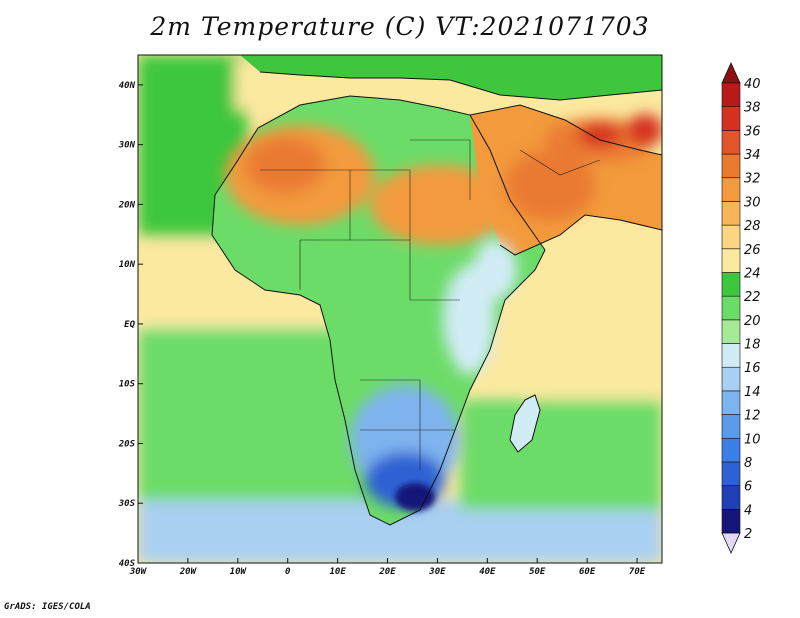  What do you see at coordinates (752, 439) in the screenshot?
I see `colorbar-label: 10` at bounding box center [752, 439].